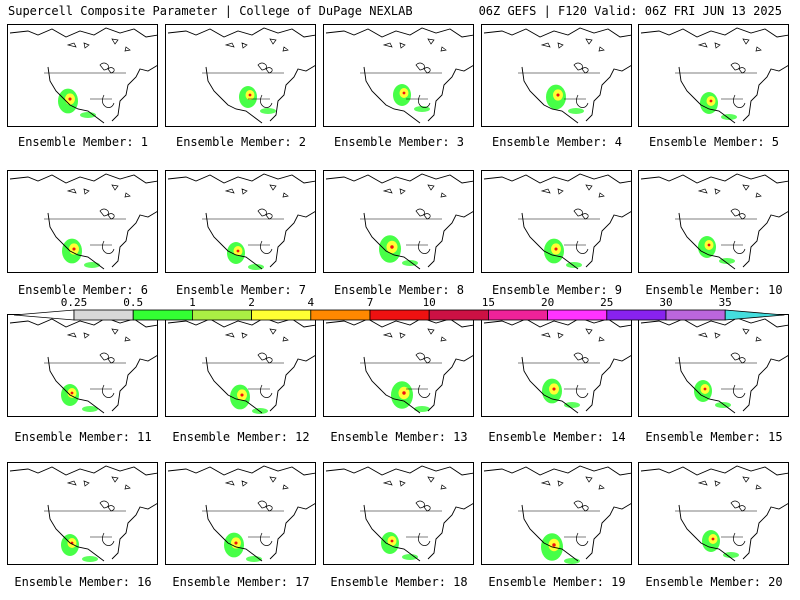  I want to click on colorbar-tick-label: 30, so click(666, 302).